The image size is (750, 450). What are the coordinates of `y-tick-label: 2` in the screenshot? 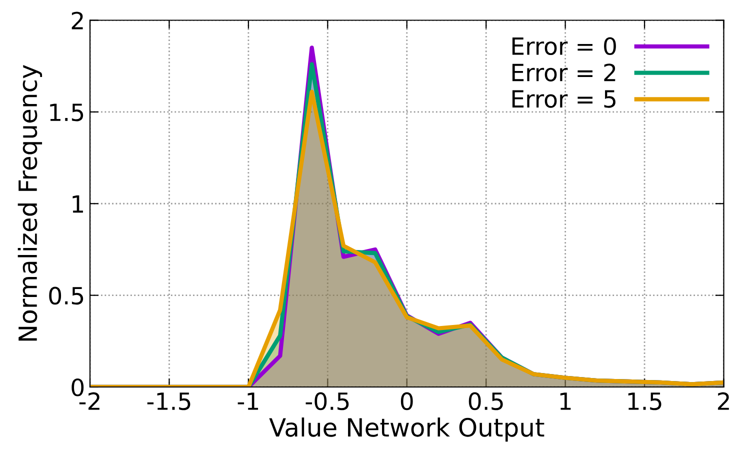 It's located at (77, 21).